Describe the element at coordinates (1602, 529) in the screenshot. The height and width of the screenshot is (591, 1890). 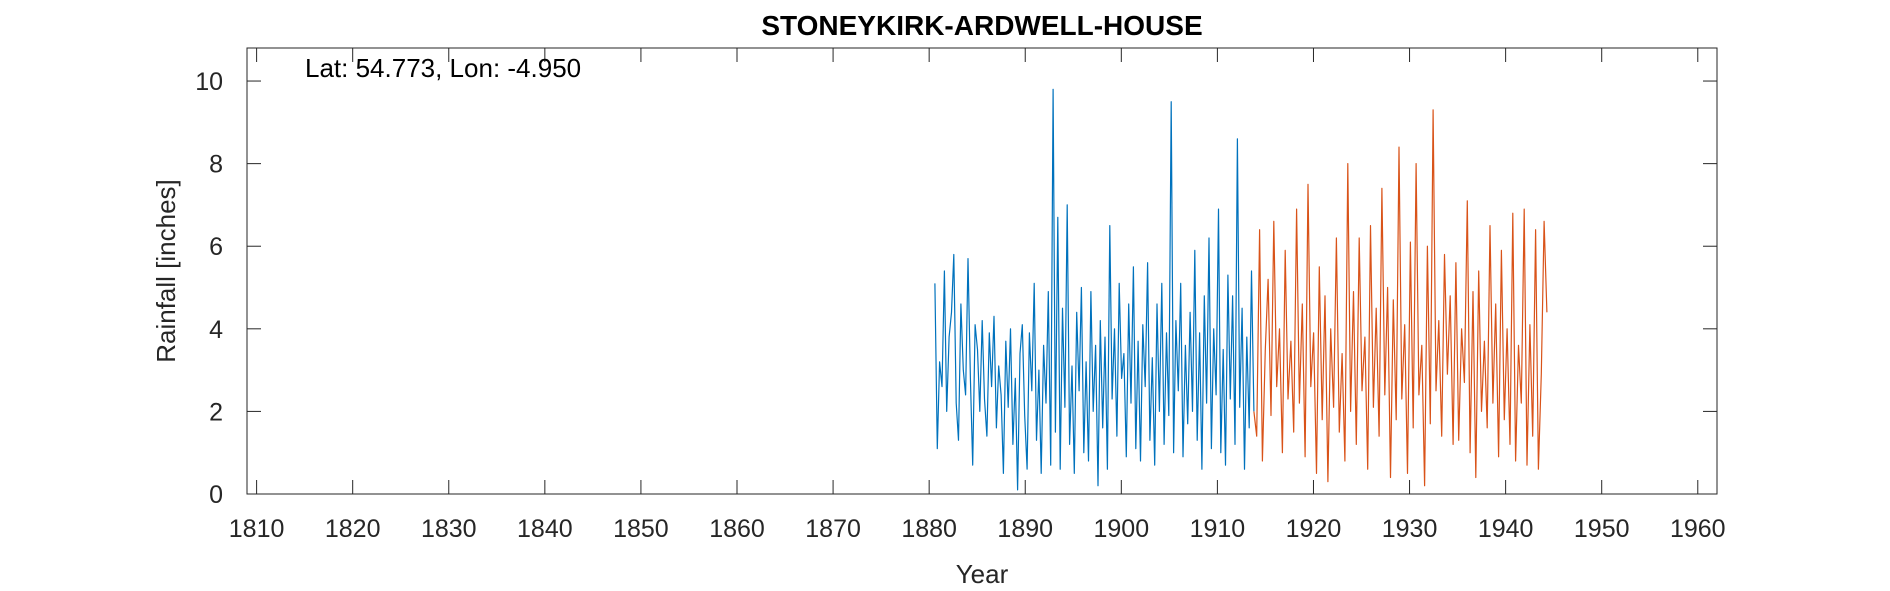
I see `x-tick-label: 1950` at that location.